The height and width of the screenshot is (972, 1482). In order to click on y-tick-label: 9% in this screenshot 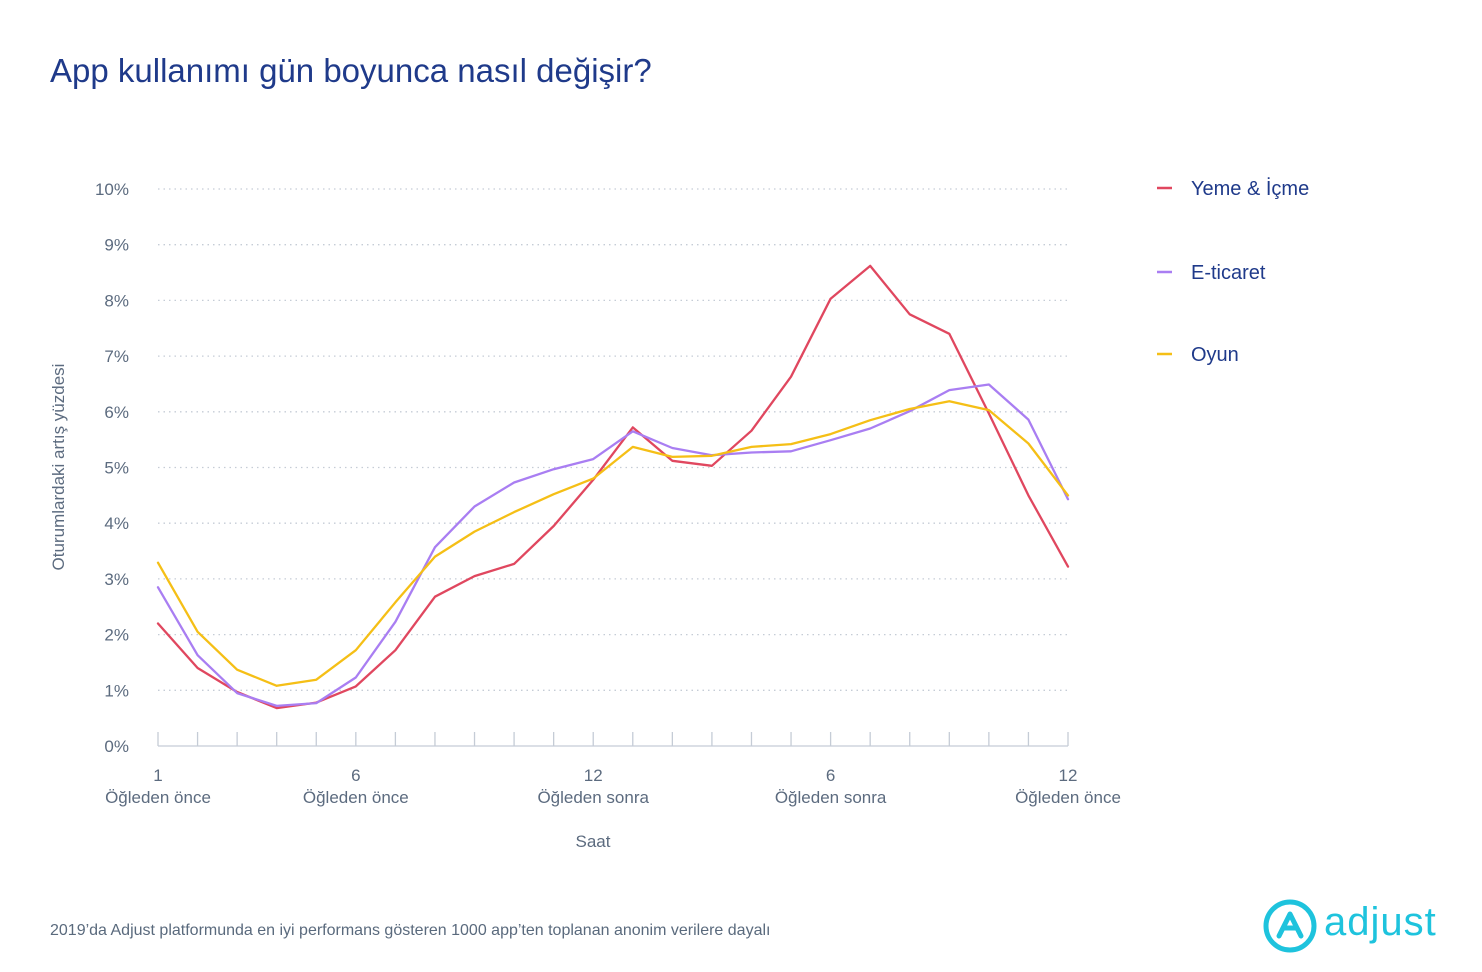, I will do `click(116, 245)`.